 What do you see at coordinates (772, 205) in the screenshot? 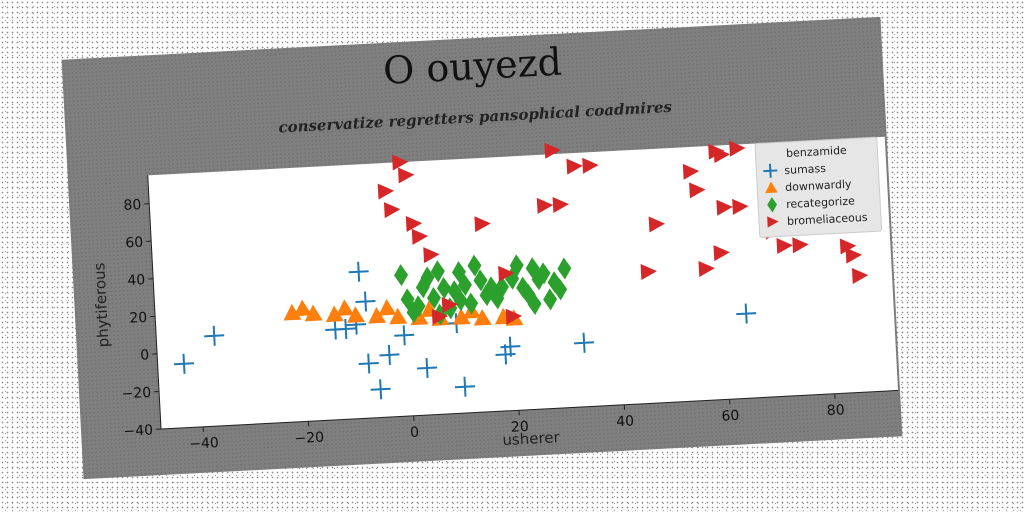
I see `legend-marker-recategorize` at bounding box center [772, 205].